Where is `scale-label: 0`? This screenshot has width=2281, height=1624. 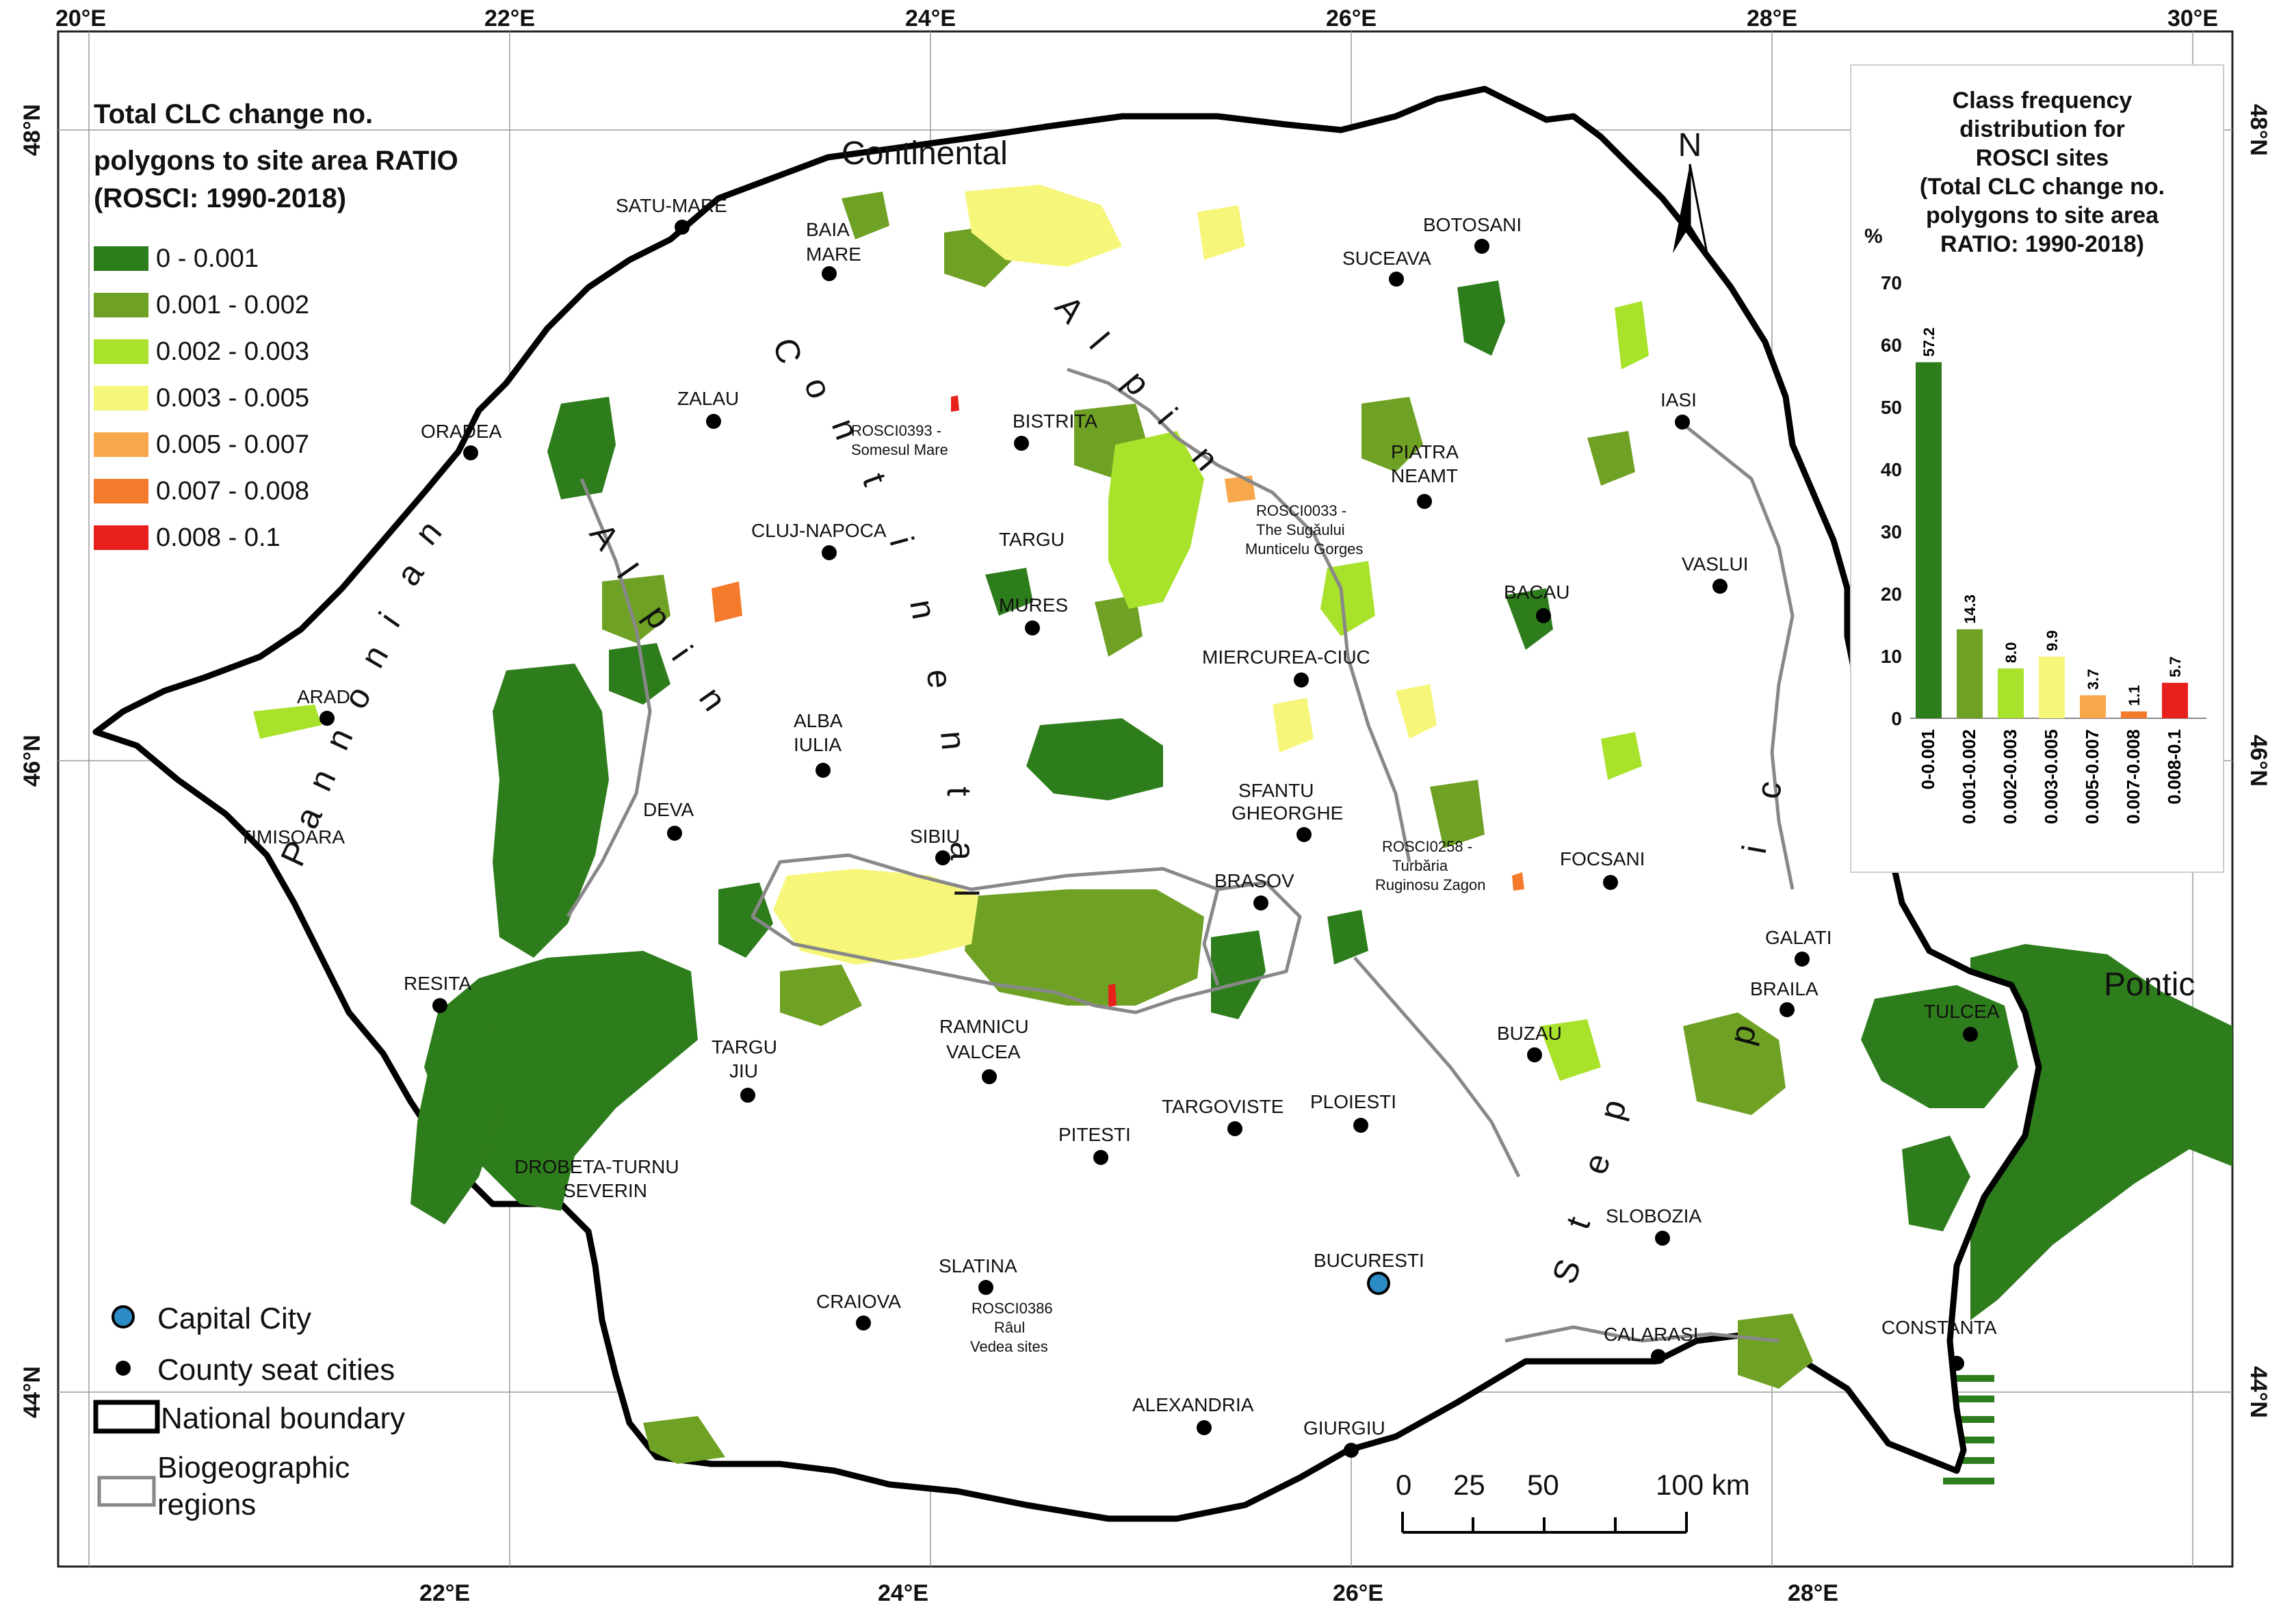 scale-label: 0 is located at coordinates (1404, 1485).